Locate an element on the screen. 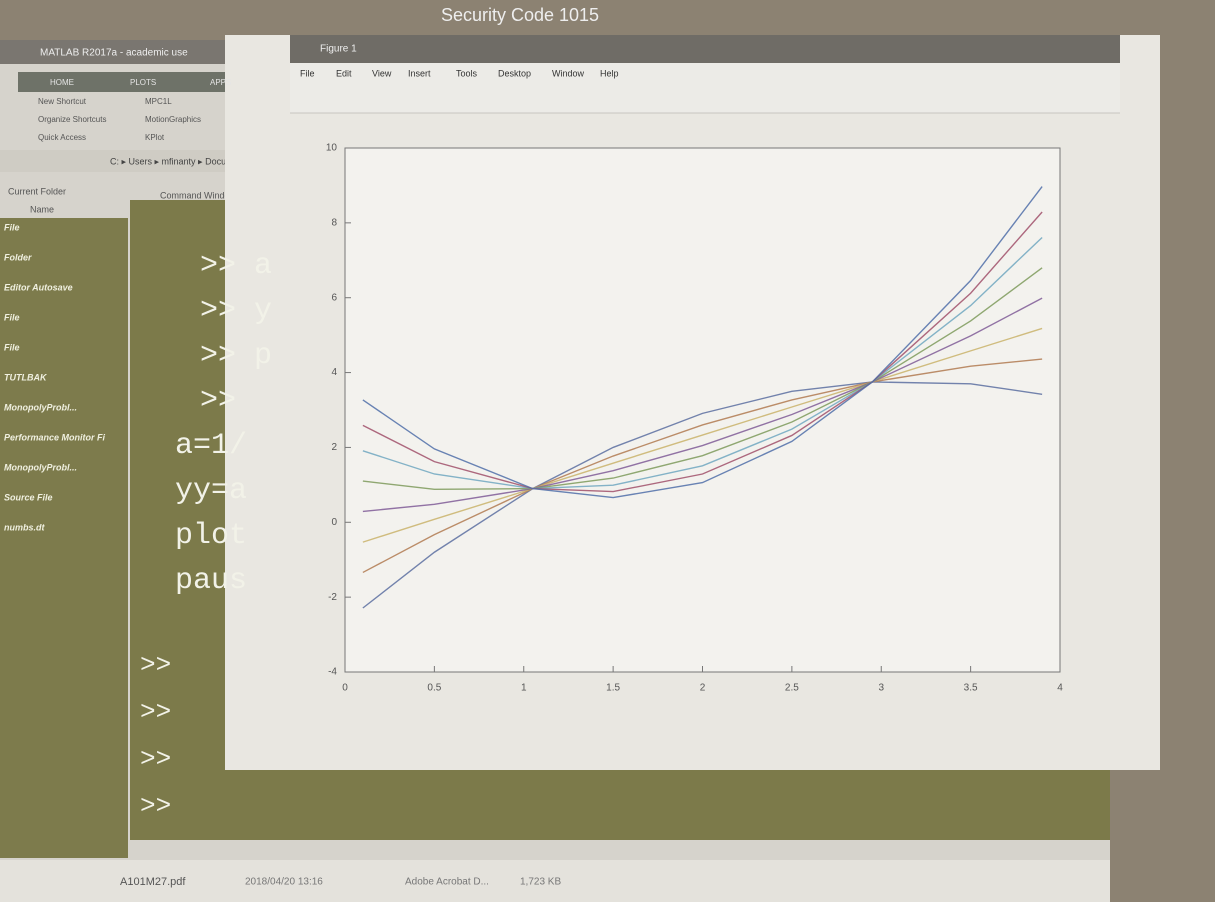 The image size is (1215, 907). y-tick-label: -2 is located at coordinates (332, 597).